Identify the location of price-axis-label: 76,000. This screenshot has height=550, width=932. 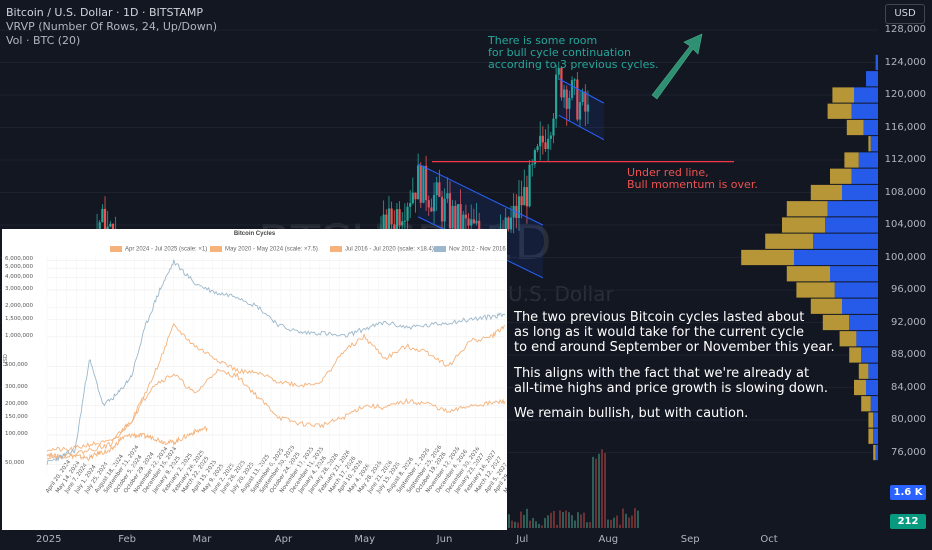
(908, 452).